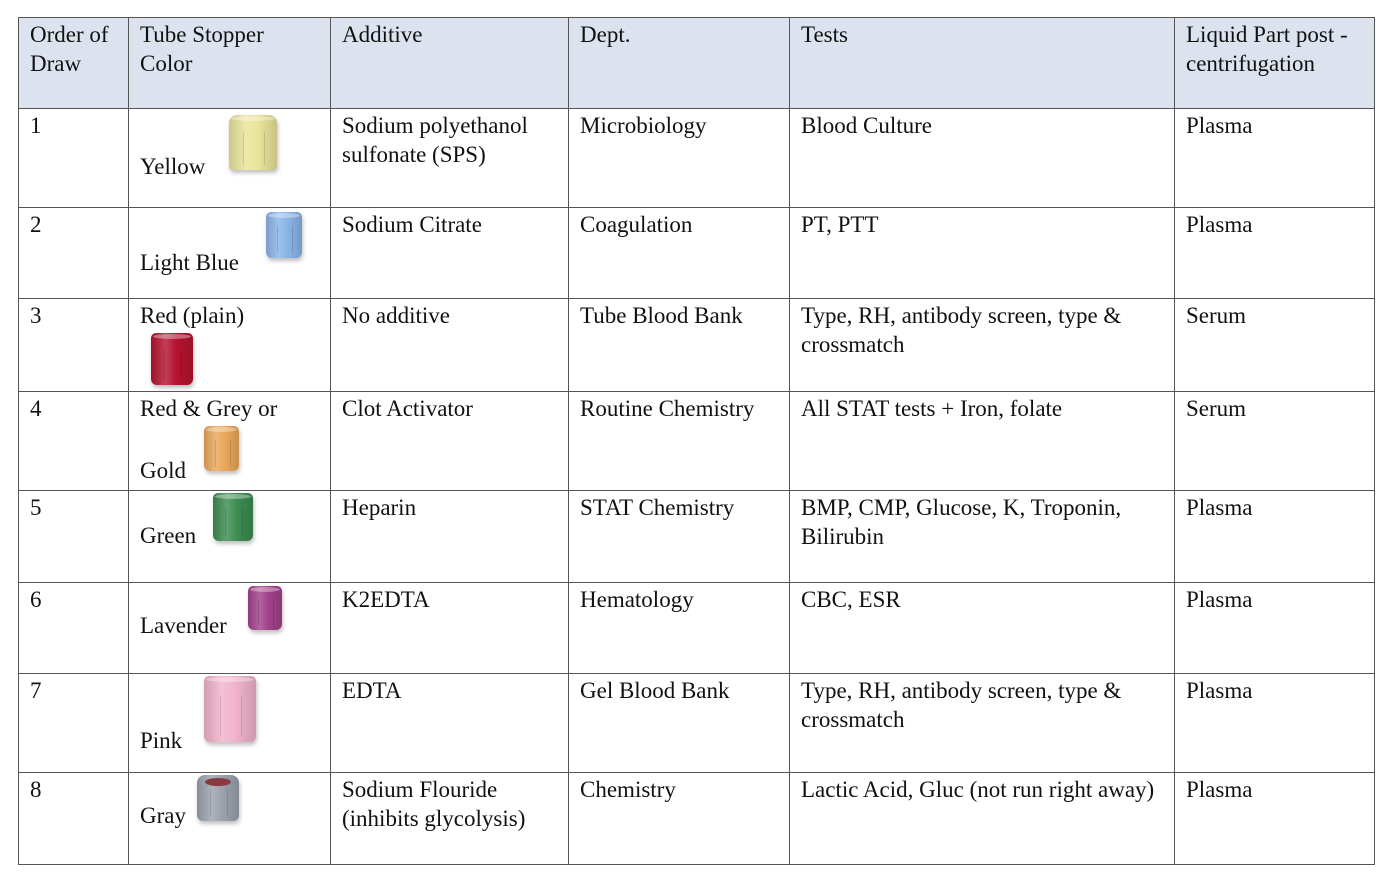 The width and height of the screenshot is (1391, 889). I want to click on pink-tube-cap-icon, so click(230, 709).